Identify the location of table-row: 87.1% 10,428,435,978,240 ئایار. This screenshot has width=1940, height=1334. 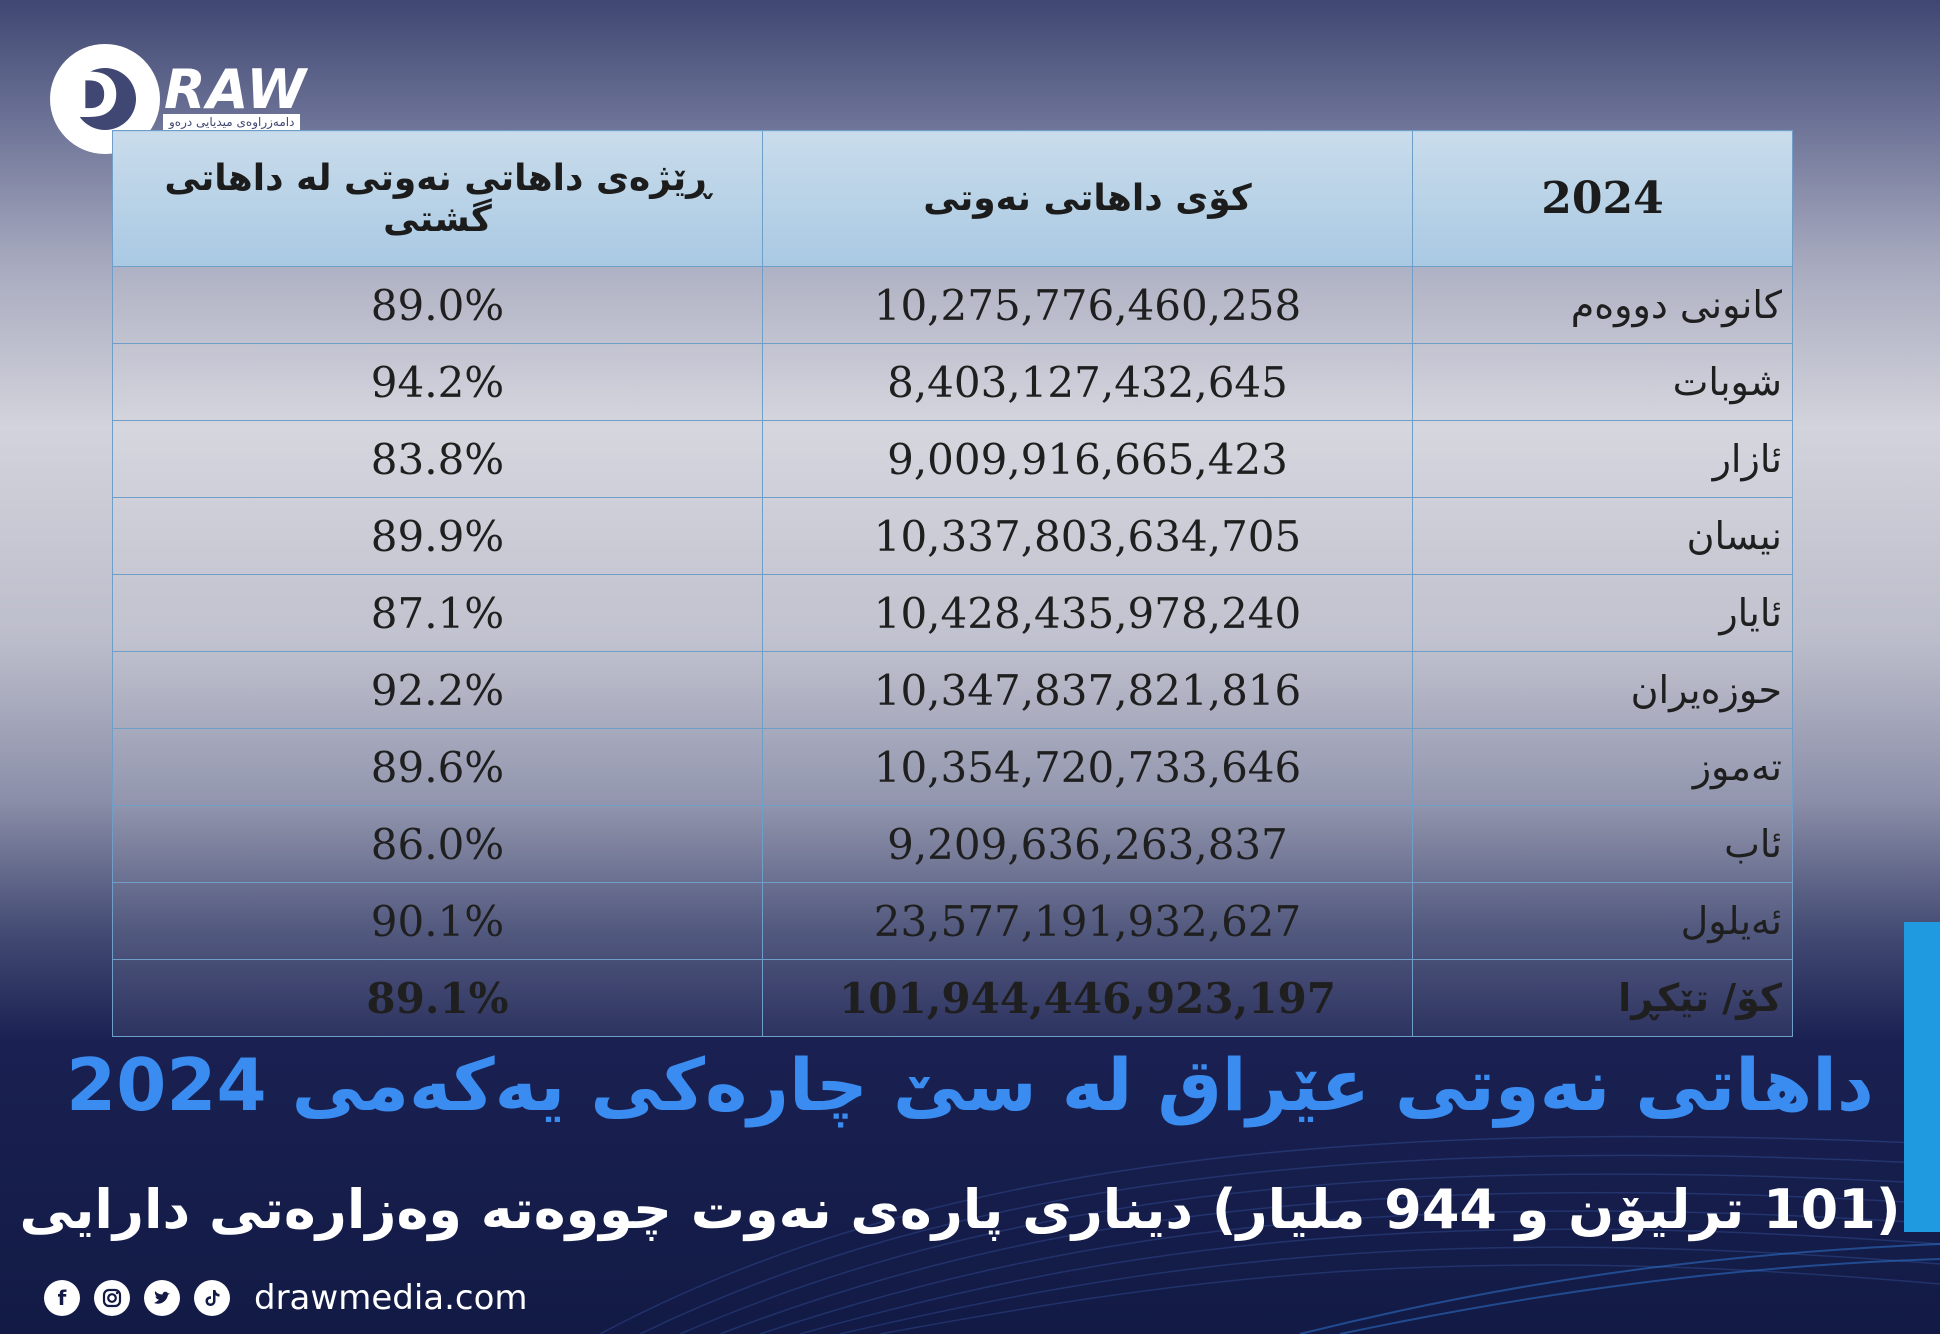
(952, 613).